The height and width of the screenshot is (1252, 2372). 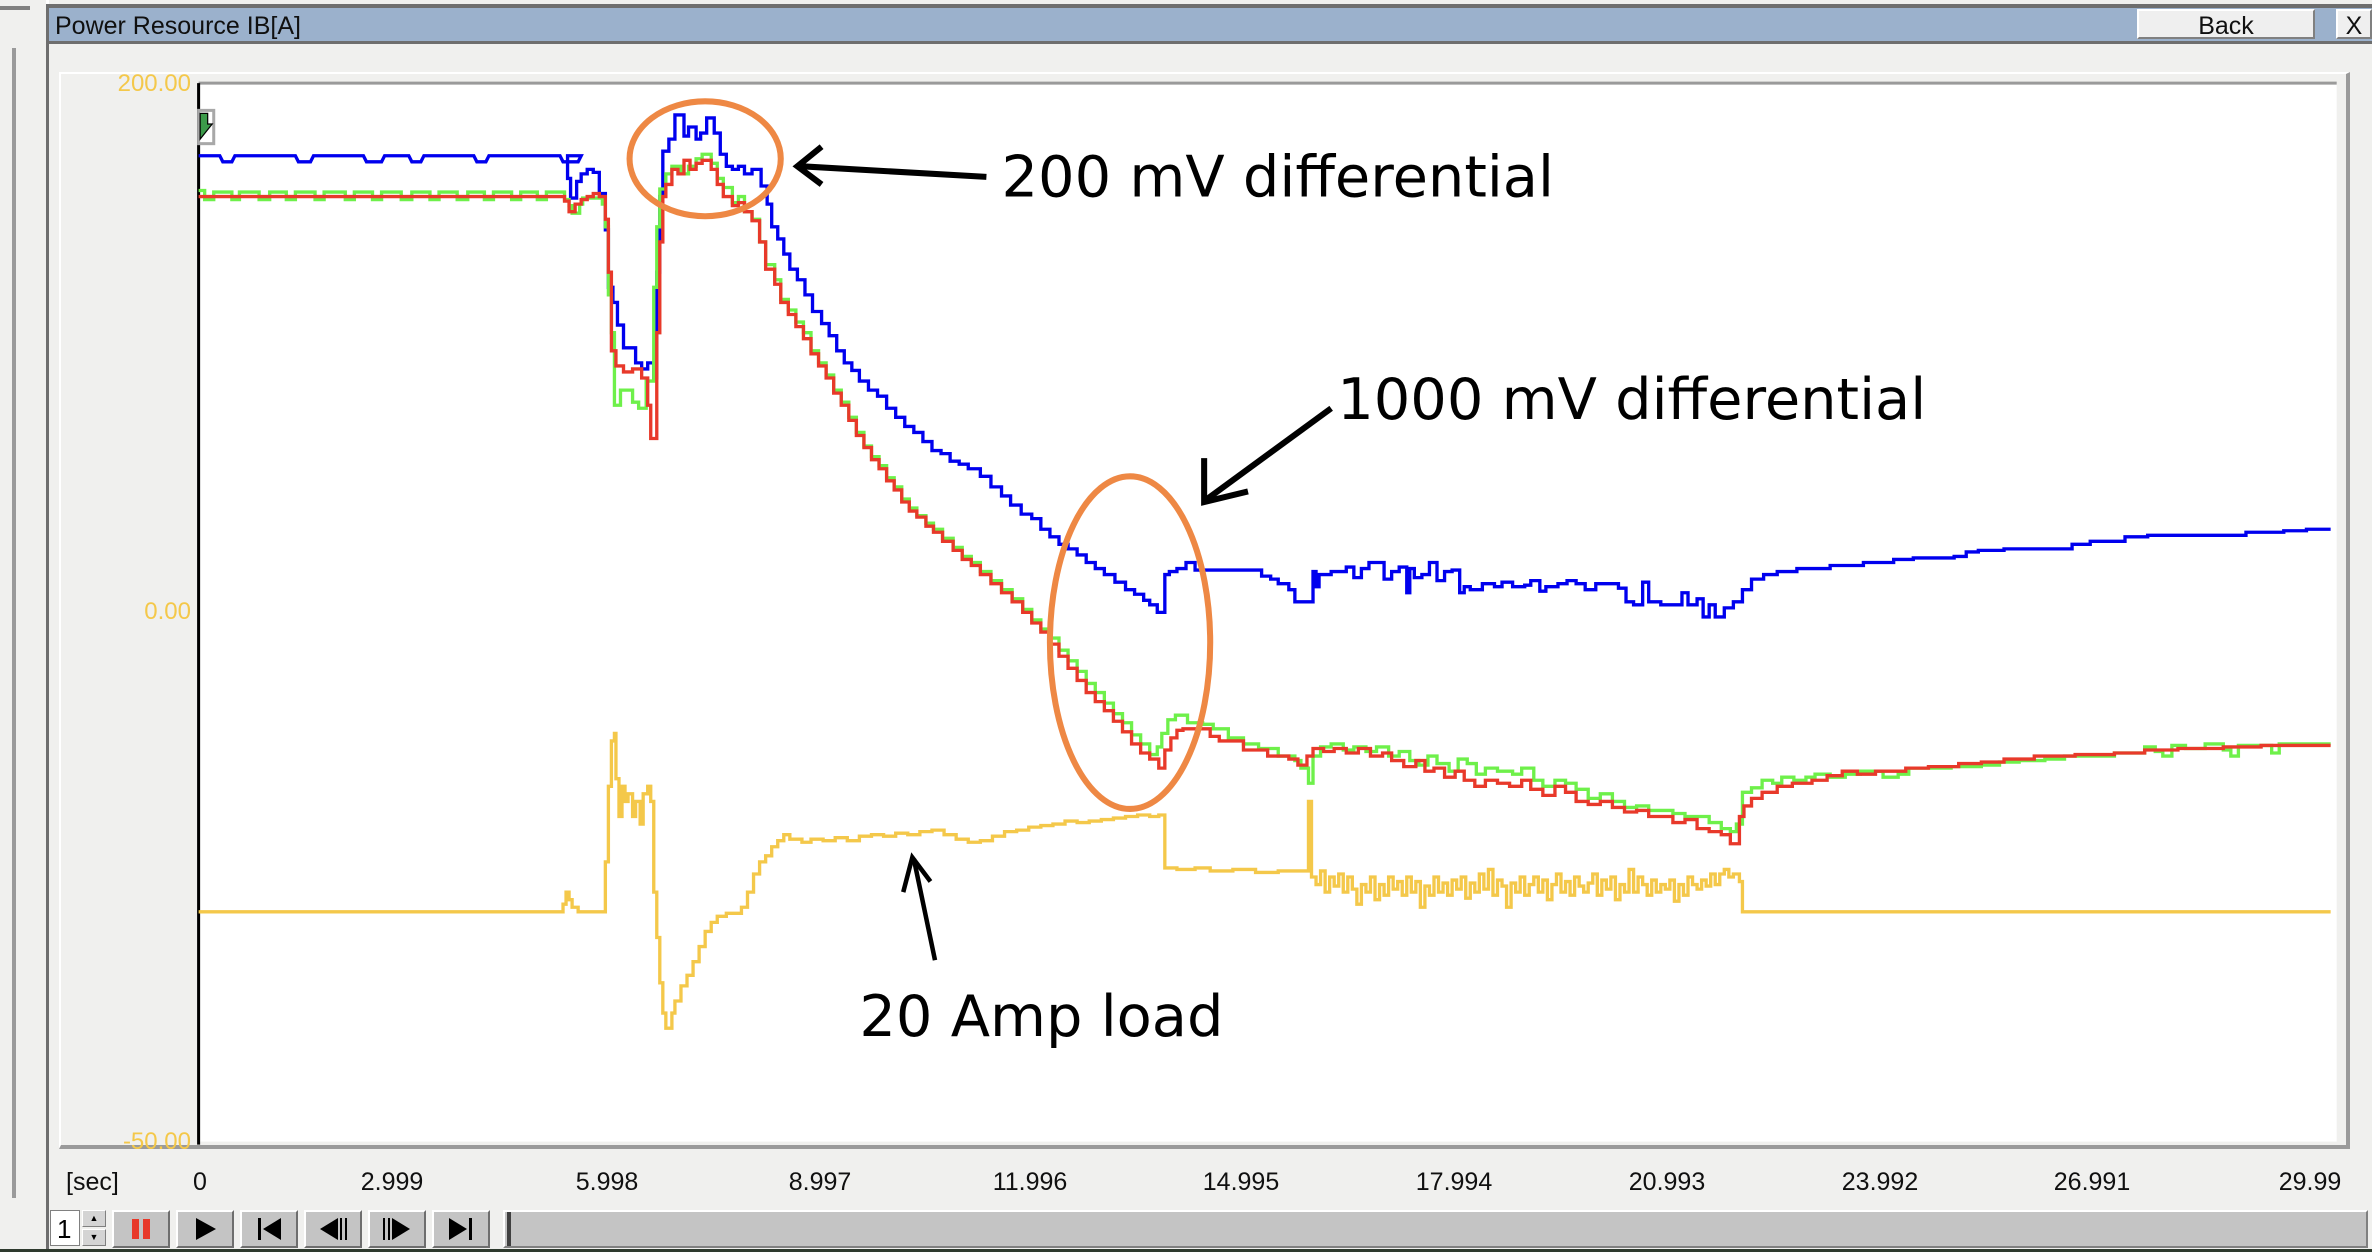 I want to click on annotation-text-200mv: 200 mV differential, so click(x=1278, y=177).